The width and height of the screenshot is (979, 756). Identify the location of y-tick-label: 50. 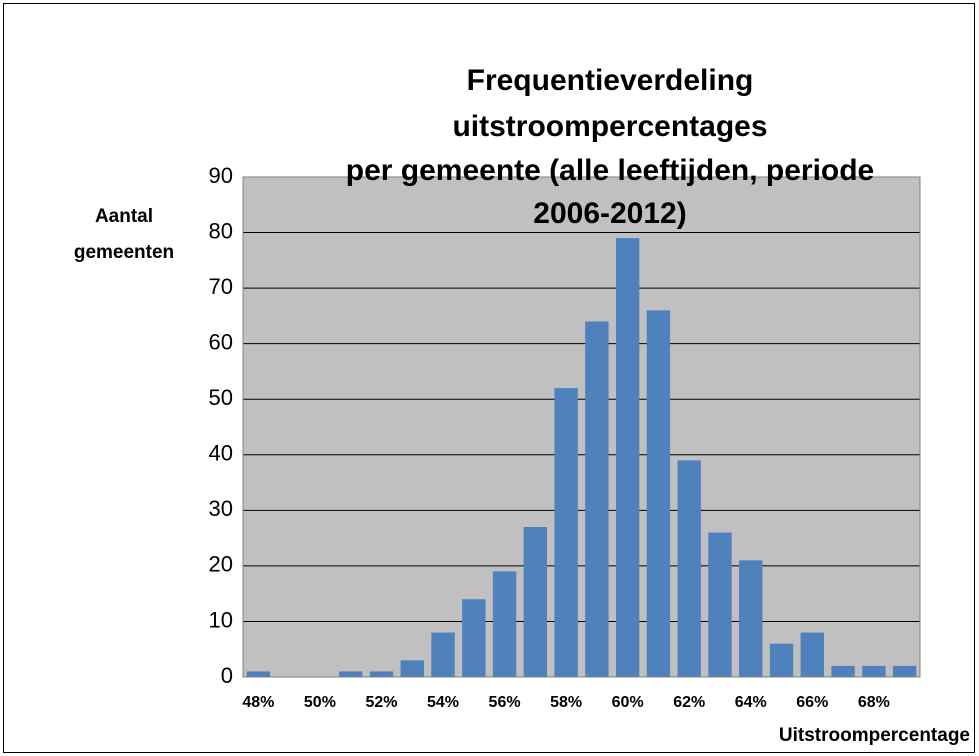
(221, 397).